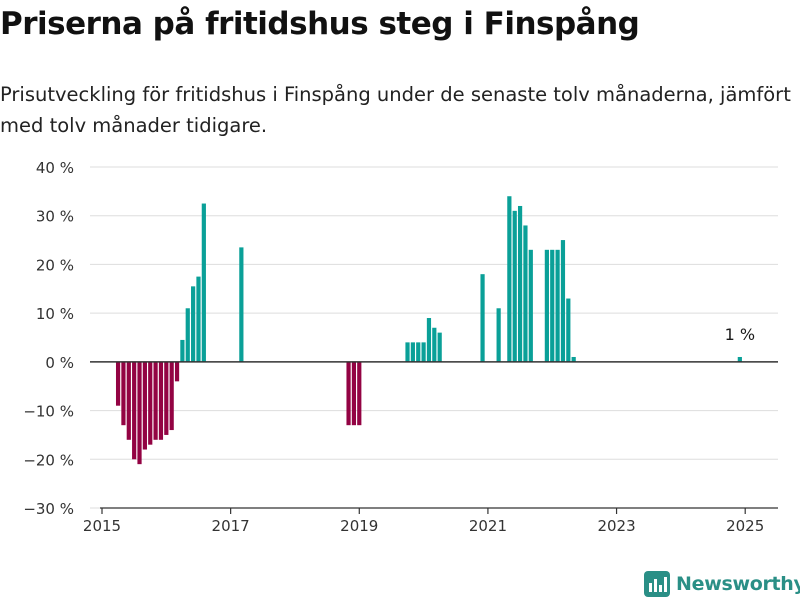 The height and width of the screenshot is (600, 800). I want to click on last-value-label: 1 %, so click(740, 334).